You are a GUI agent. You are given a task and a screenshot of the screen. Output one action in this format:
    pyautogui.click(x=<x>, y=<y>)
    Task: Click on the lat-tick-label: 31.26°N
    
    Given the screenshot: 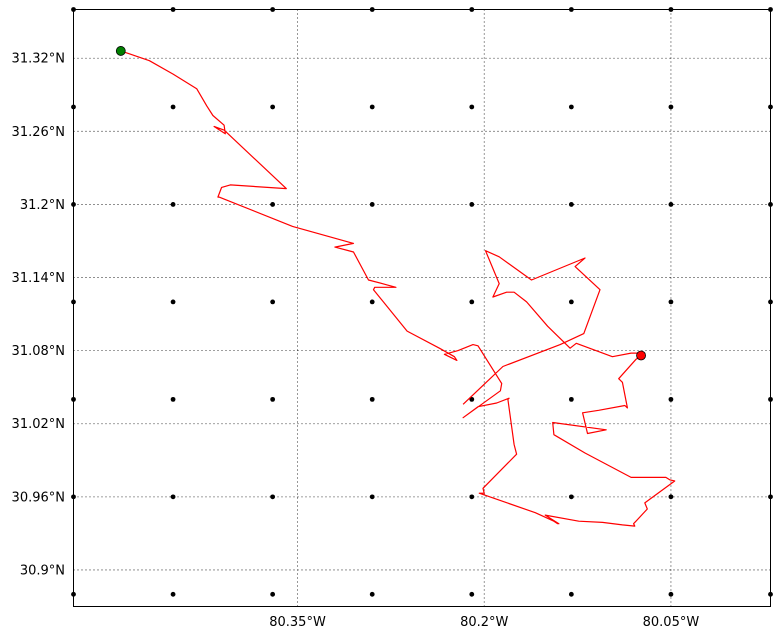 What is the action you would take?
    pyautogui.click(x=38, y=132)
    